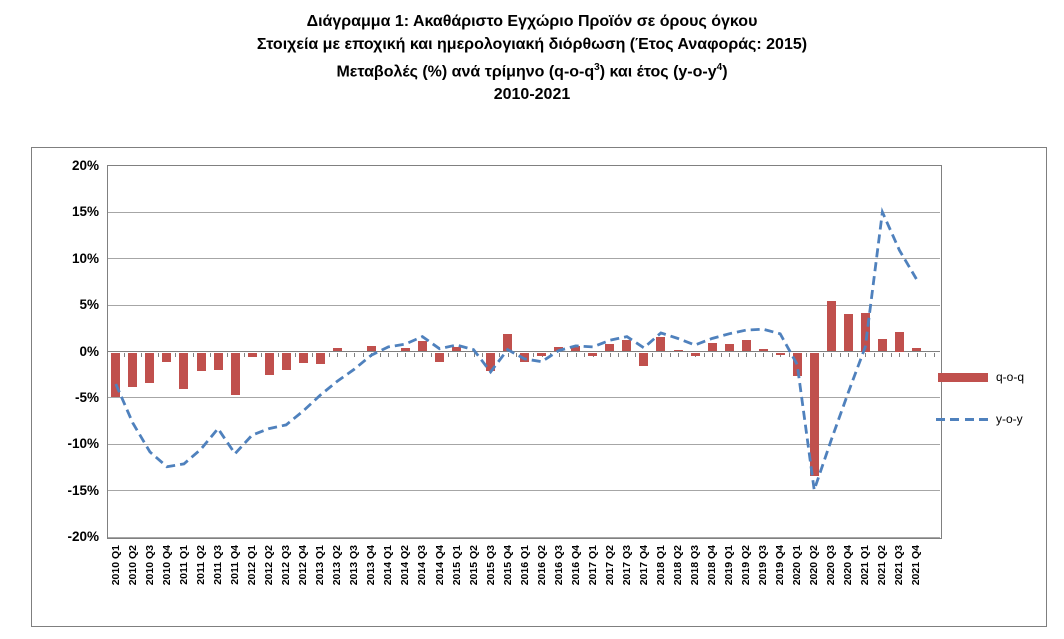  What do you see at coordinates (166, 565) in the screenshot?
I see `x-axis-label: 2010 Q4` at bounding box center [166, 565].